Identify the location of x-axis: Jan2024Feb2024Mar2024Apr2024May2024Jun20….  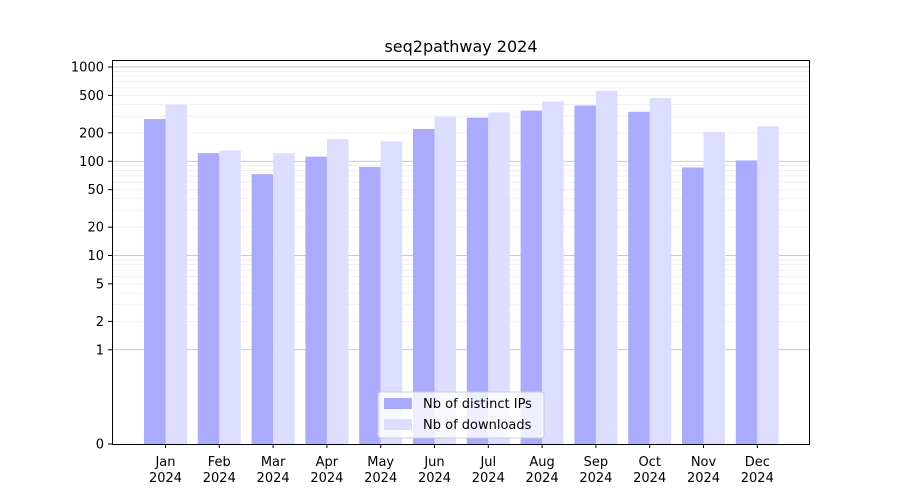
(461, 465).